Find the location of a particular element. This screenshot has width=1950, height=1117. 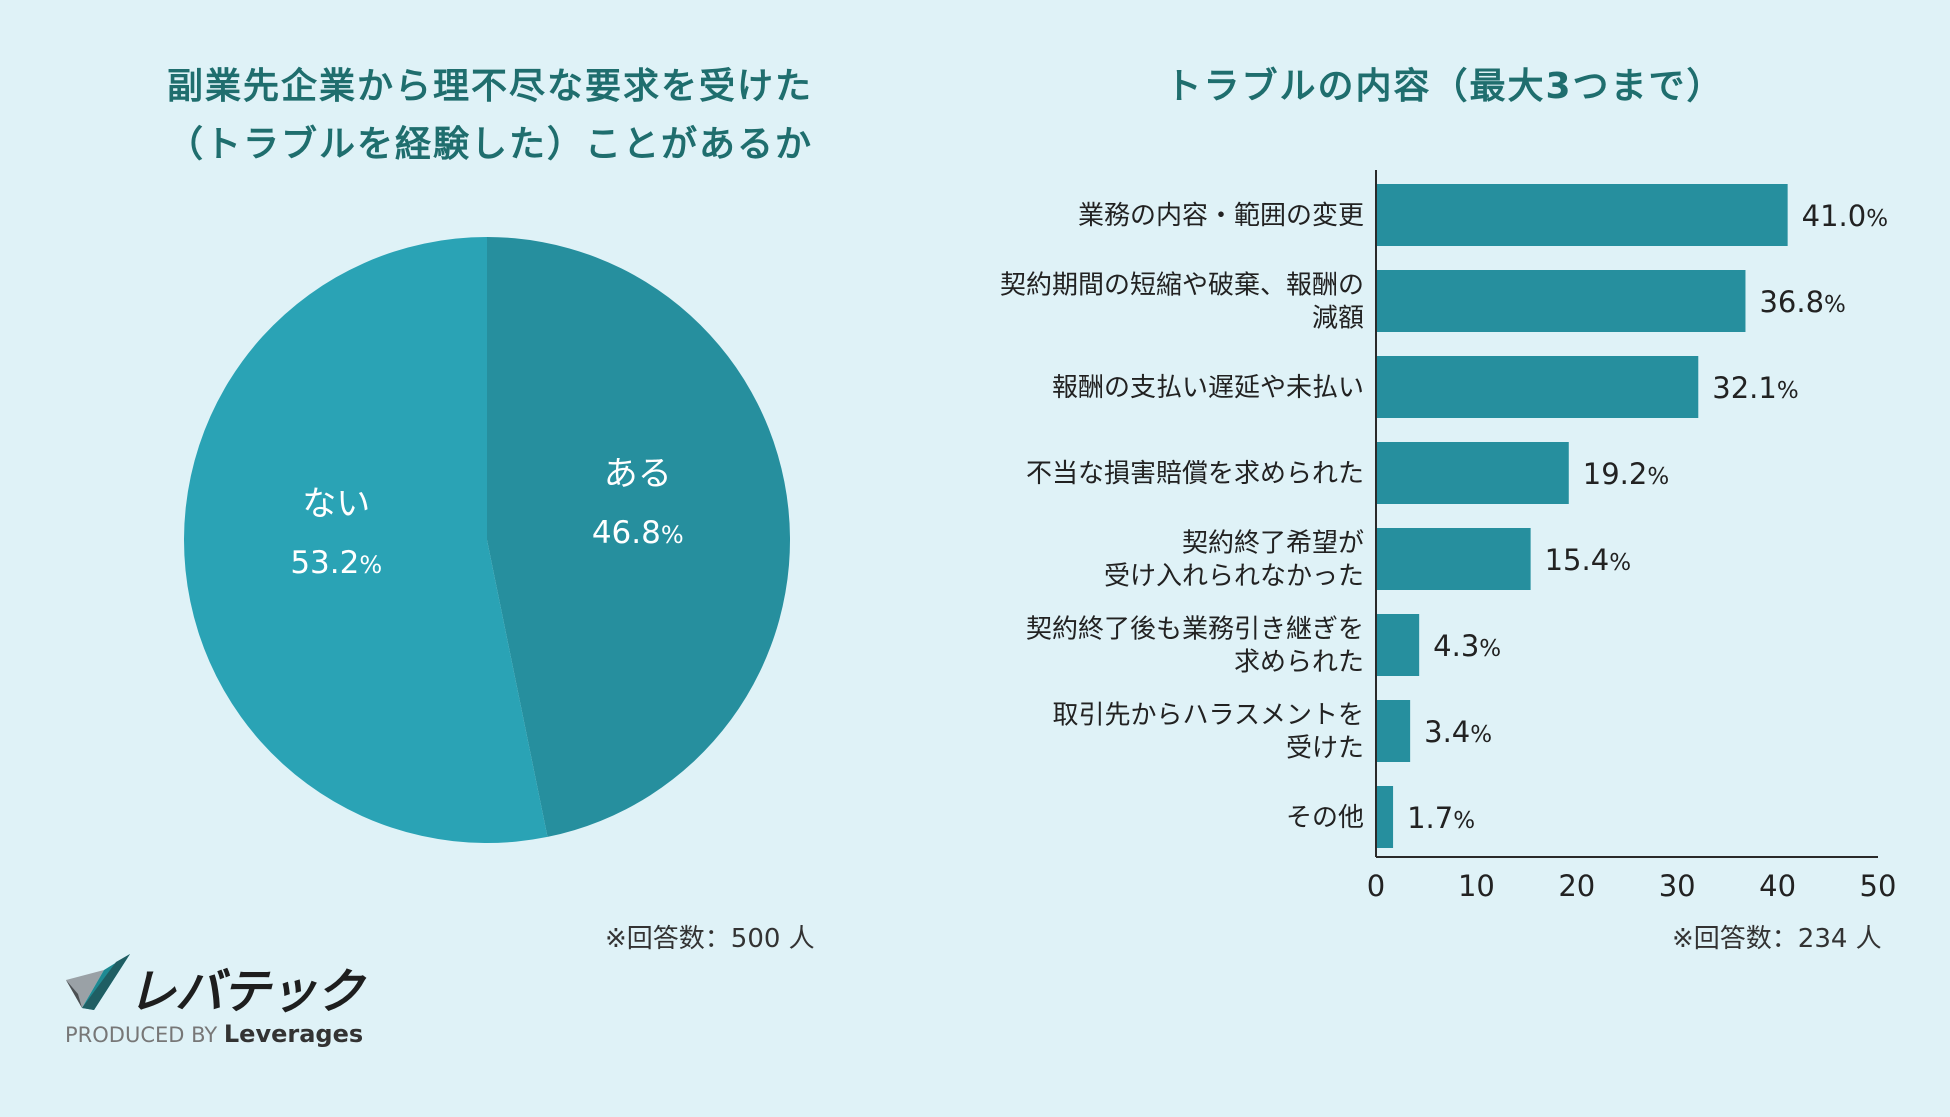

category-label-2: 報酬の支払い遅延や未払い is located at coordinates (1208, 388).